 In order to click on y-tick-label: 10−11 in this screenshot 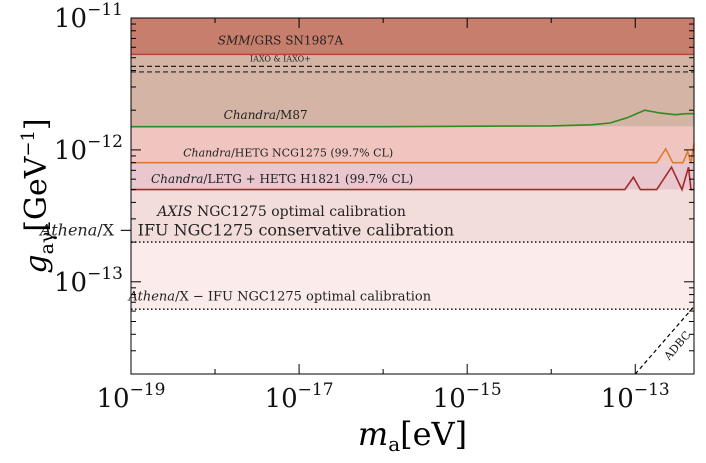, I will do `click(88, 17)`.